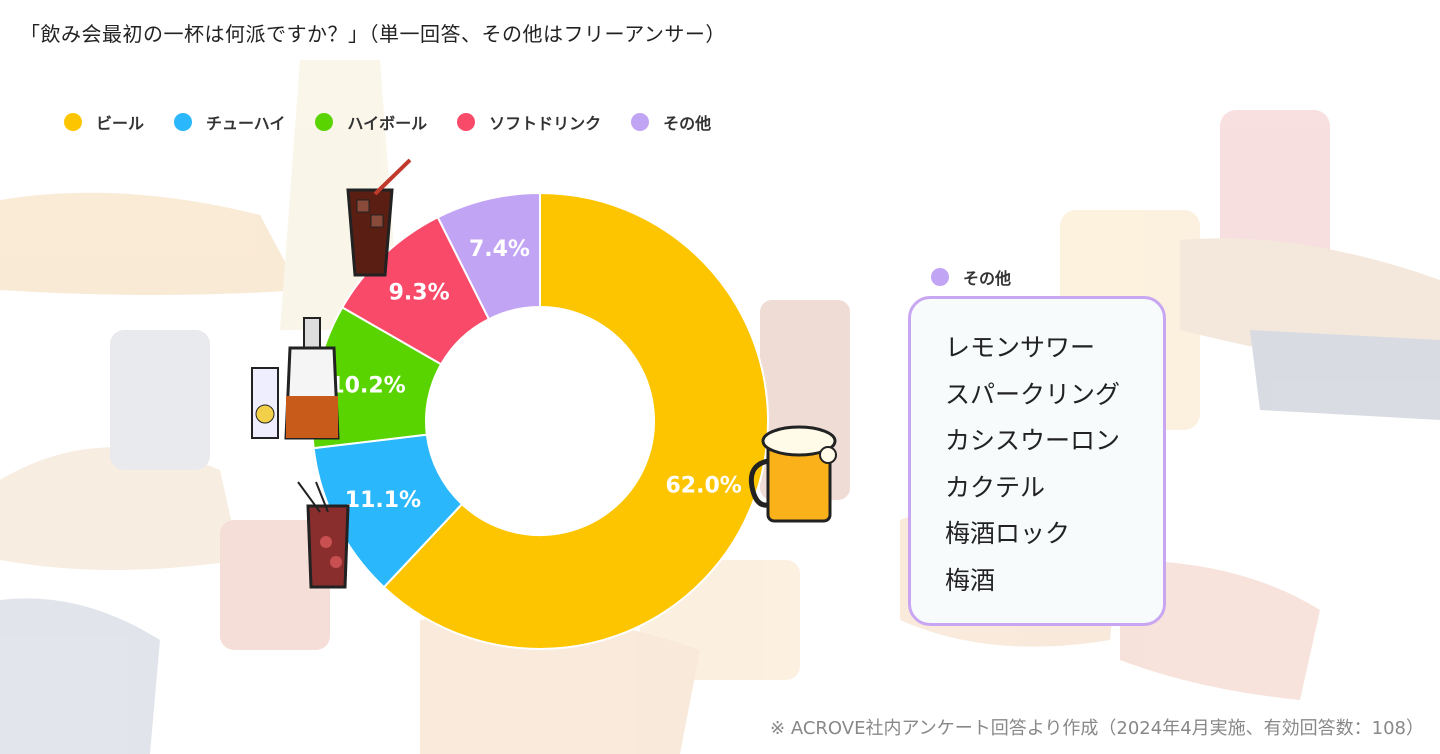 The height and width of the screenshot is (754, 1440). What do you see at coordinates (183, 122) in the screenshot?
I see `legend-swatch-chuhai` at bounding box center [183, 122].